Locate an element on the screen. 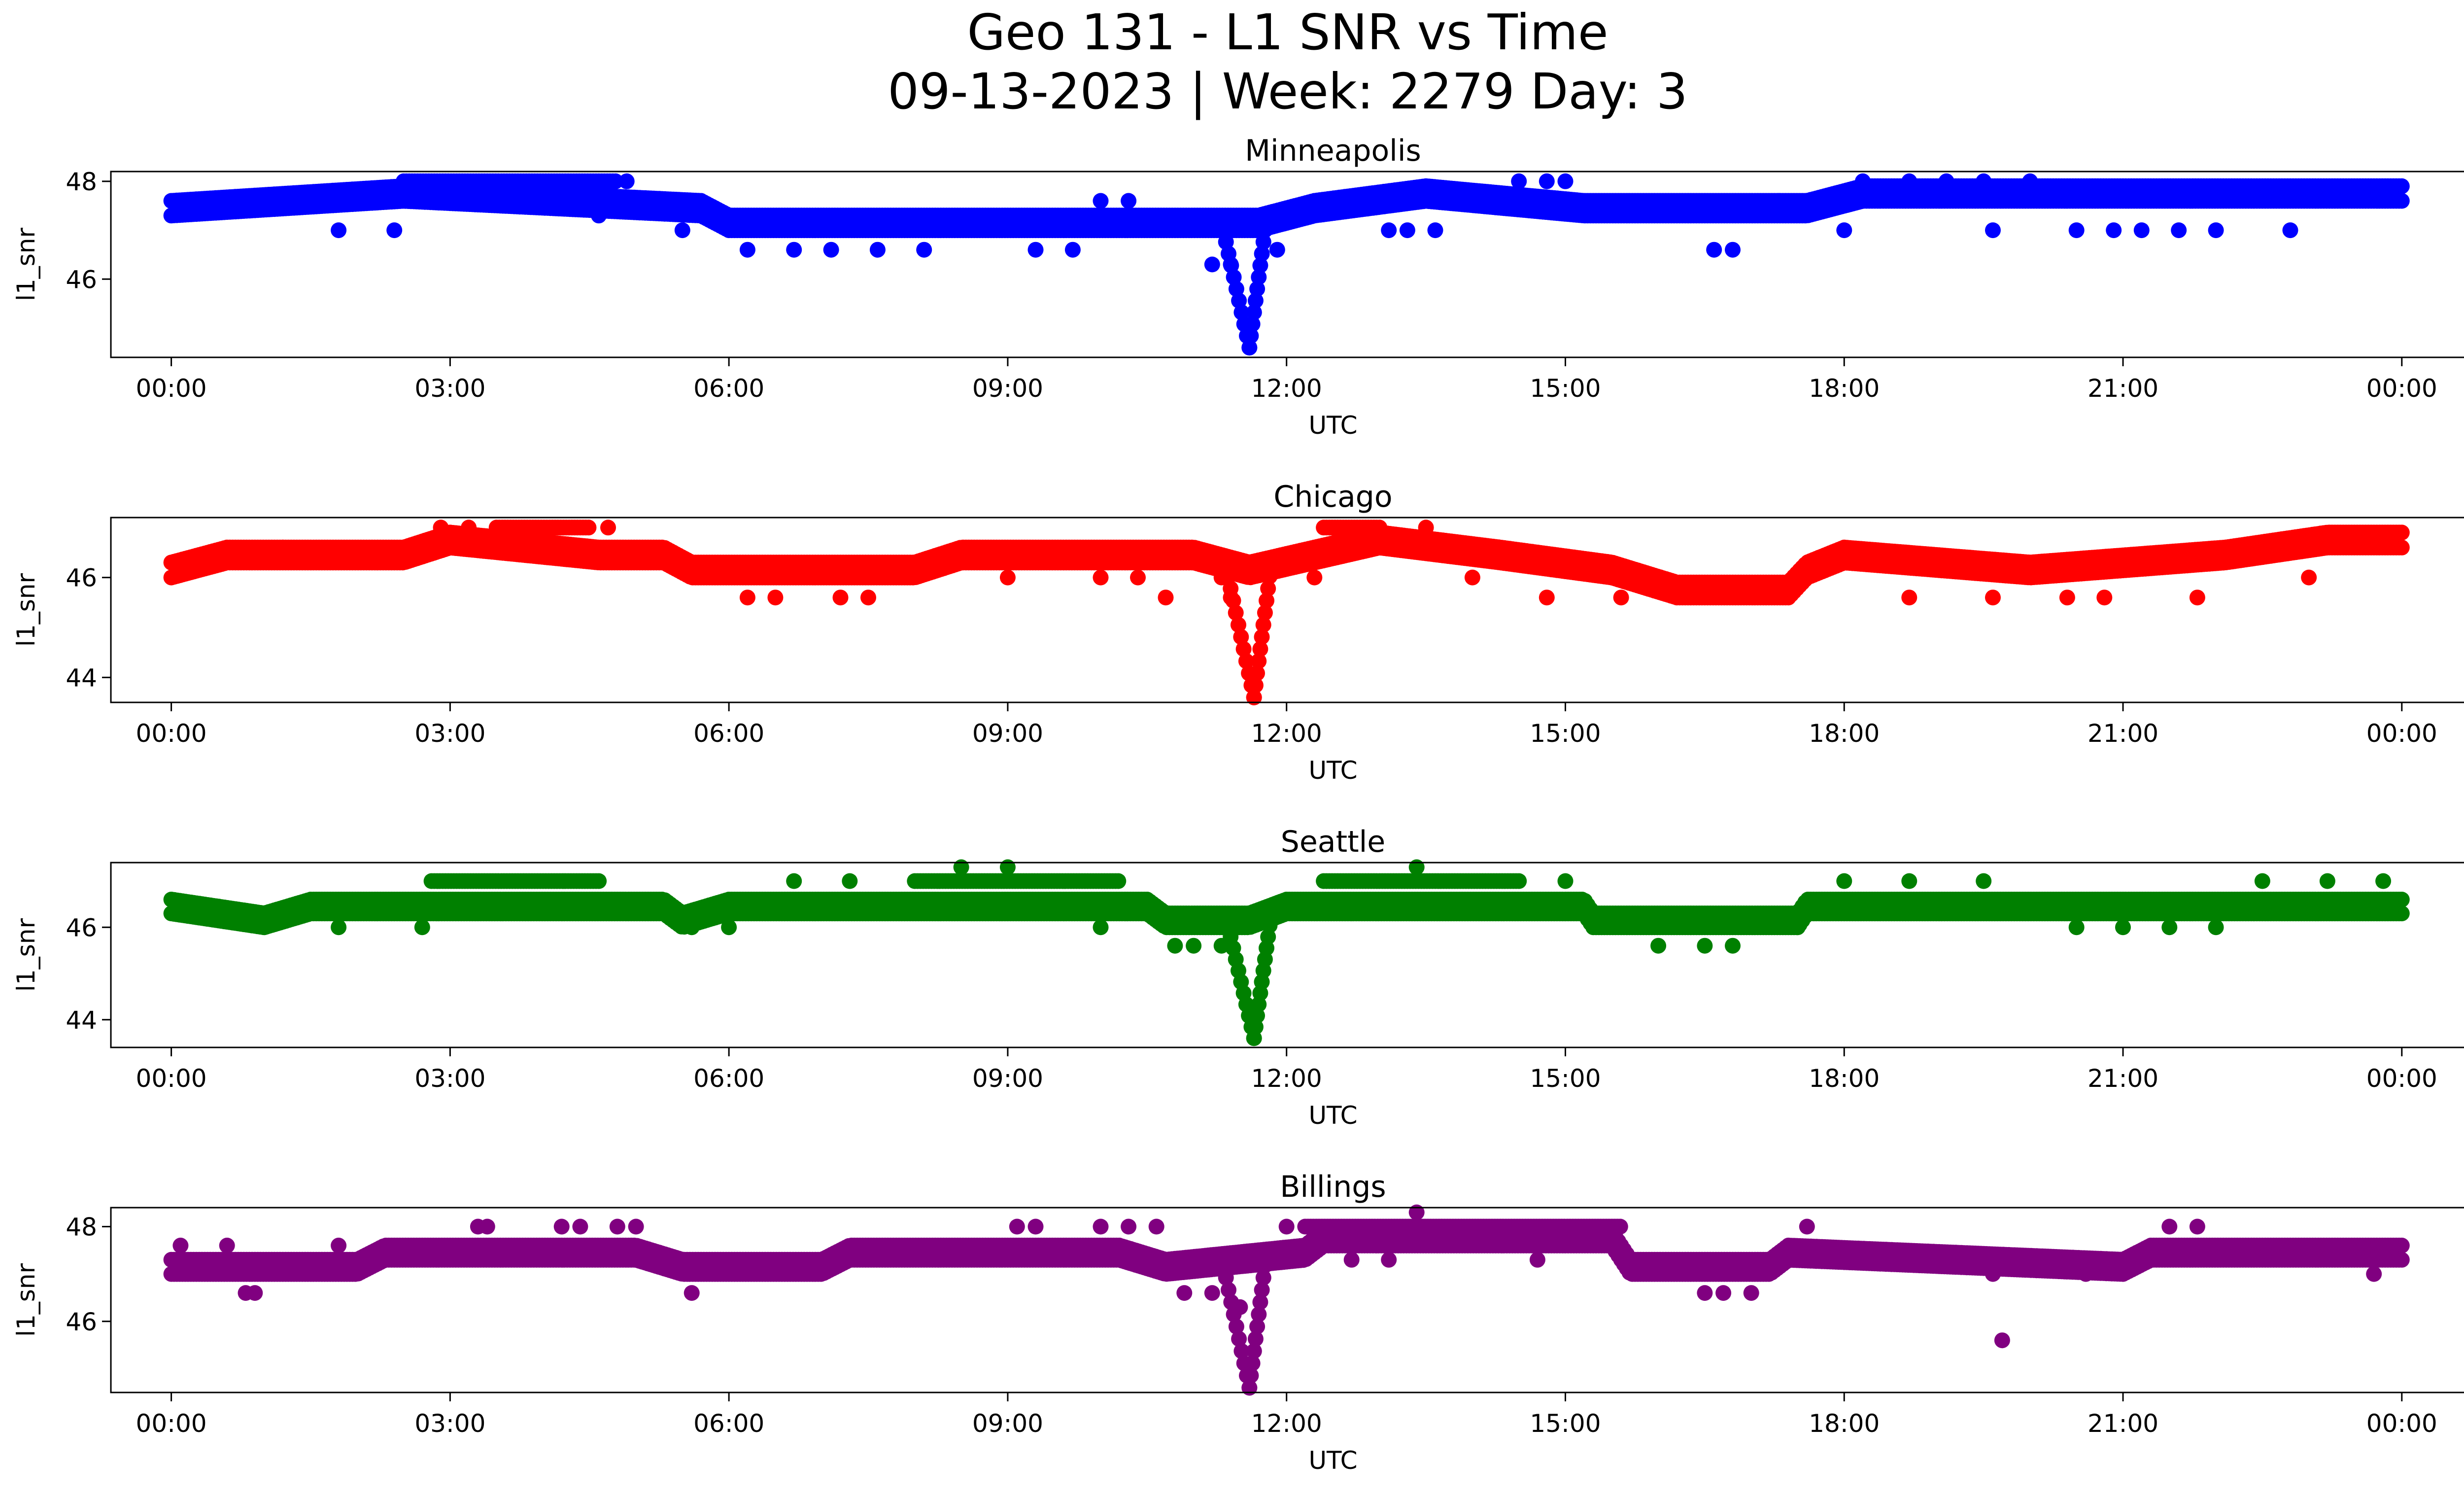 This screenshot has width=2464, height=1495. x-tick-label: 12:00 is located at coordinates (1286, 733).